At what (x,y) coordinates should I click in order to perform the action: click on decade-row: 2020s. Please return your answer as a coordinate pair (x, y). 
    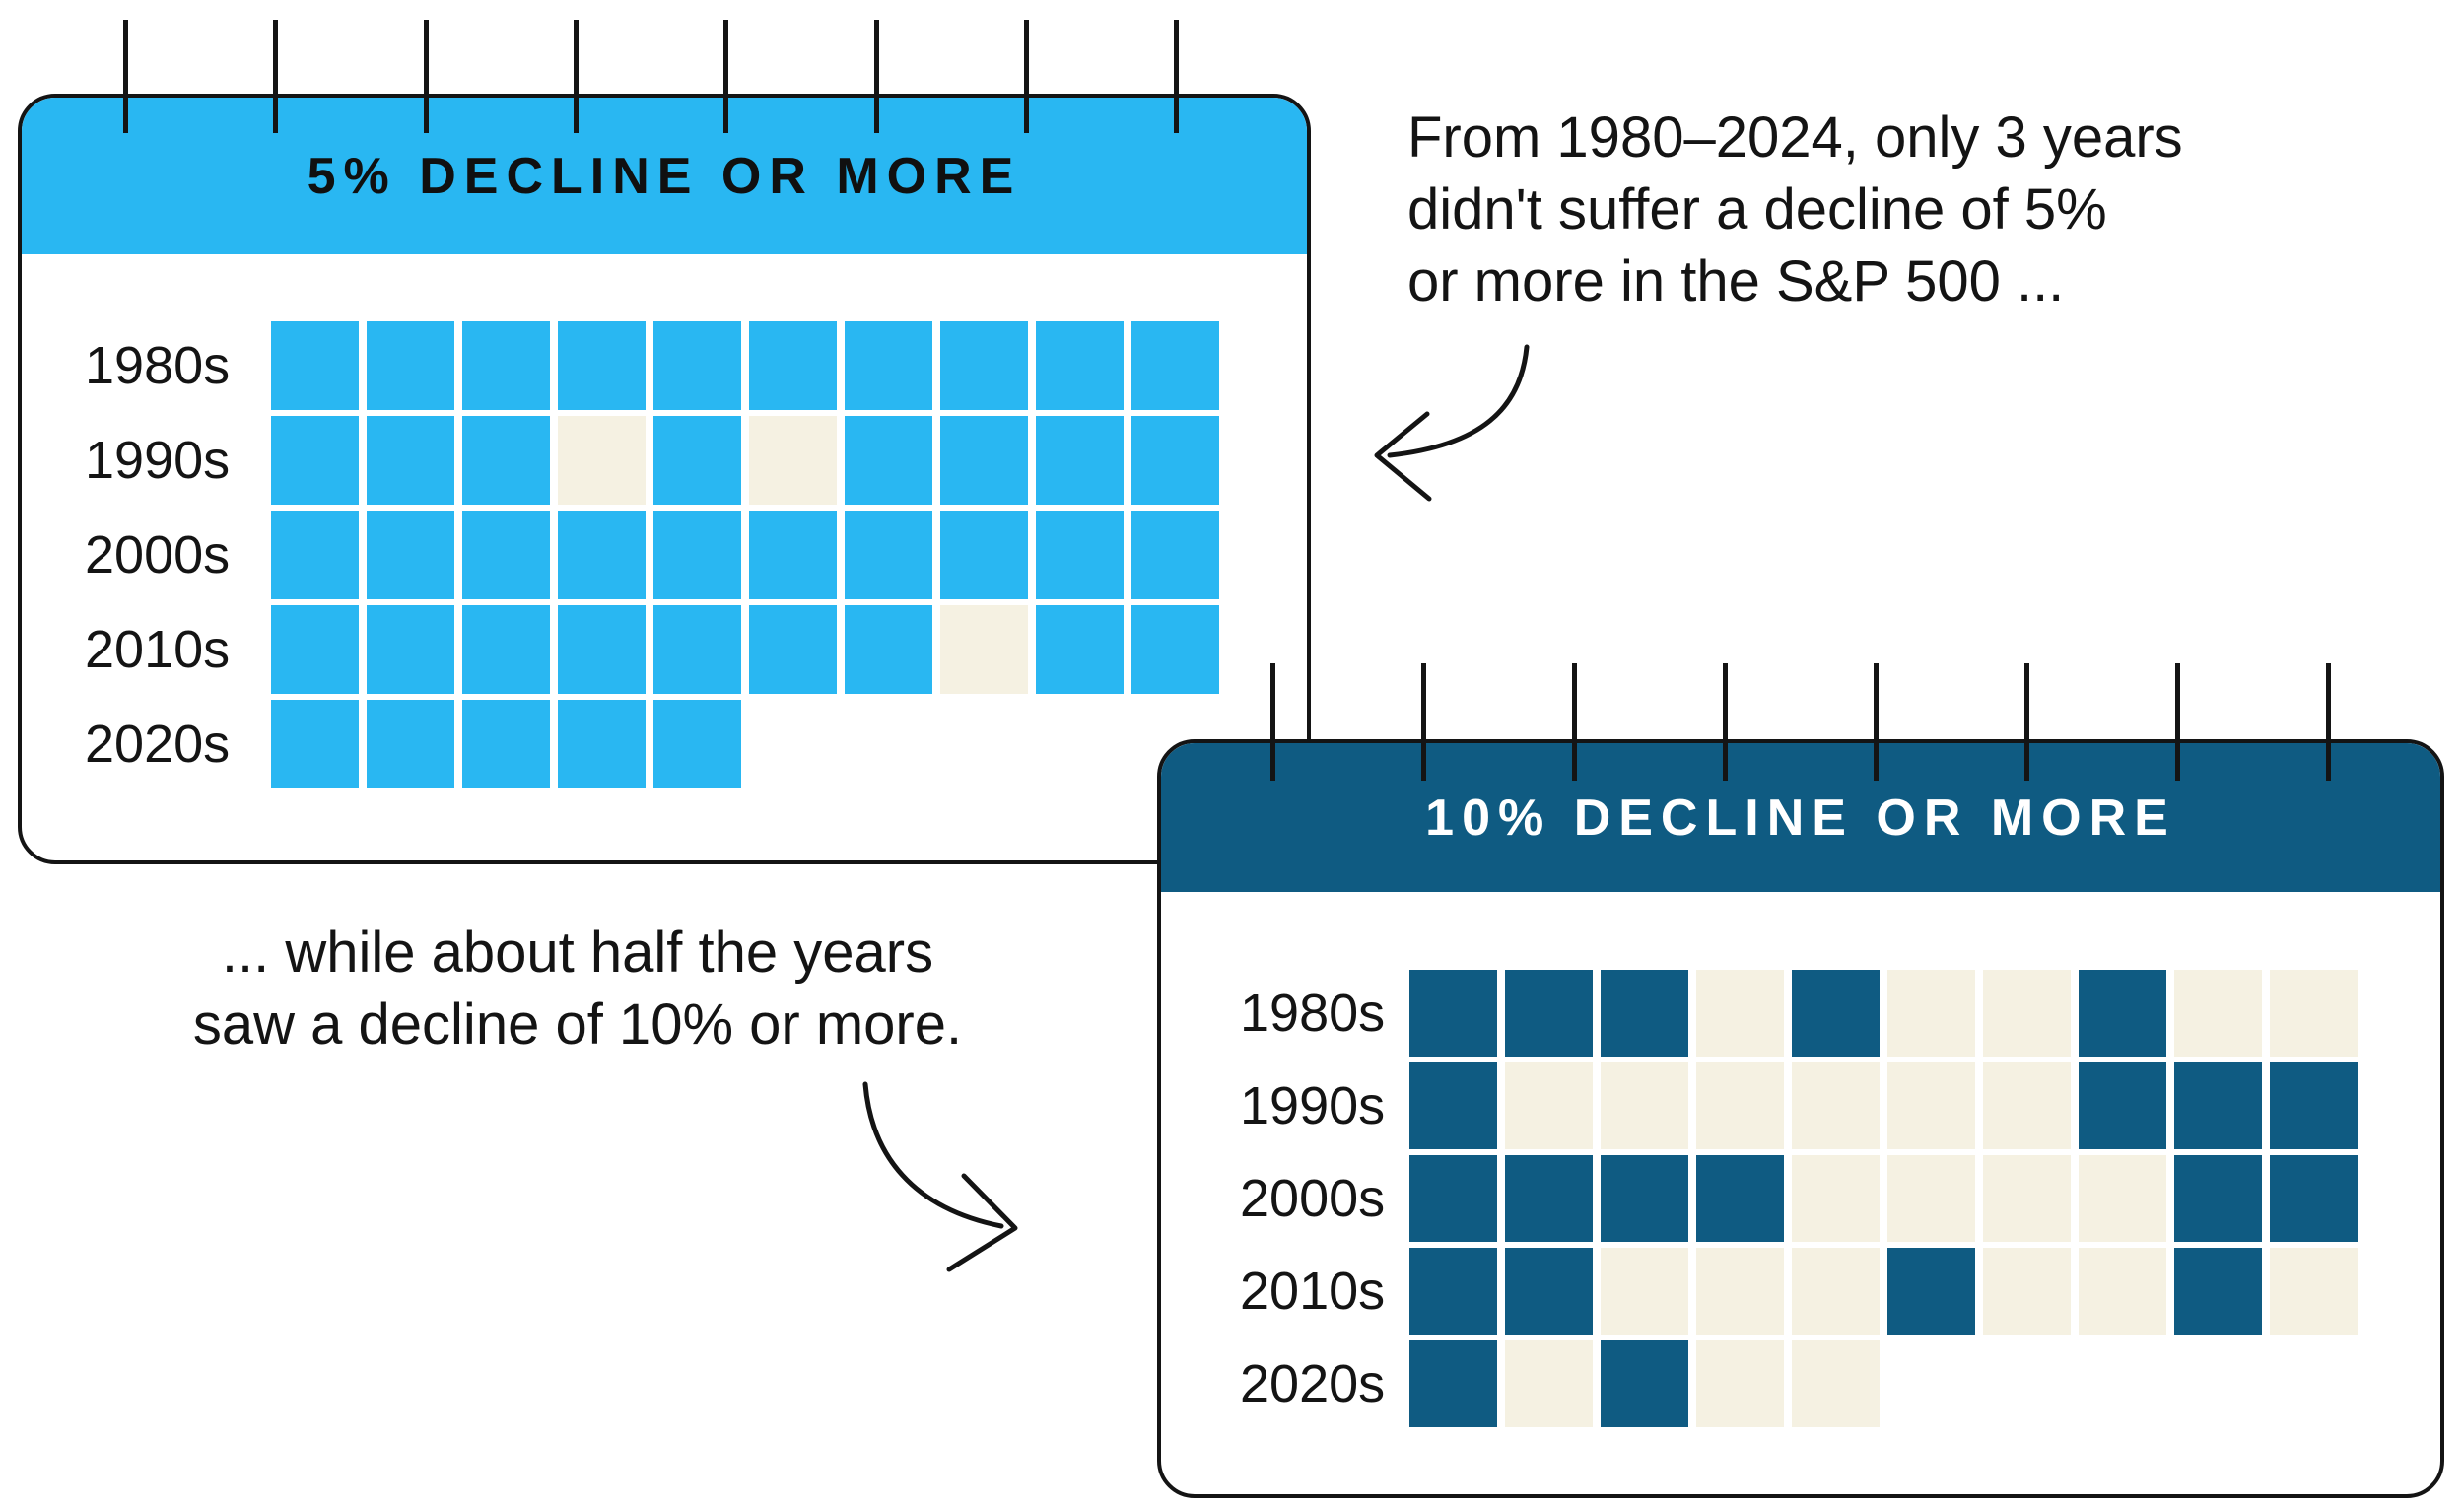
    Looking at the image, I should click on (656, 744).